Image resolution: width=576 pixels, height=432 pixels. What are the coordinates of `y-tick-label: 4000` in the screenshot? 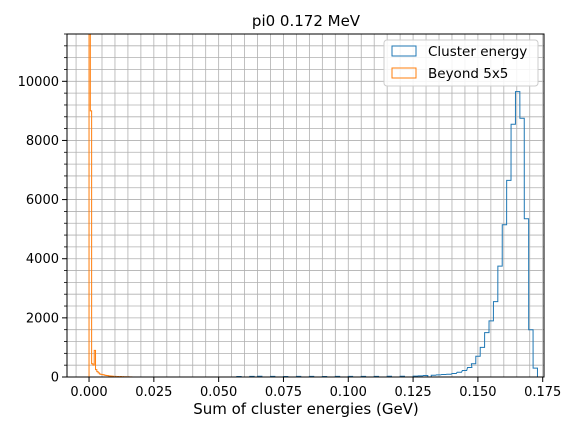 It's located at (42, 259).